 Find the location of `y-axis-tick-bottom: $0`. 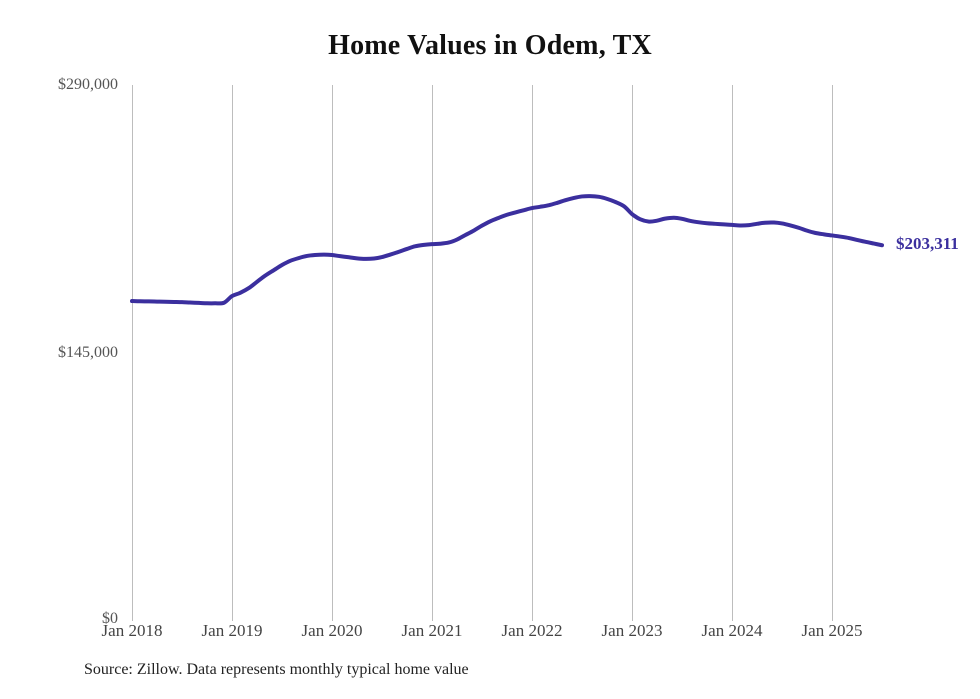

y-axis-tick-bottom: $0 is located at coordinates (110, 618).